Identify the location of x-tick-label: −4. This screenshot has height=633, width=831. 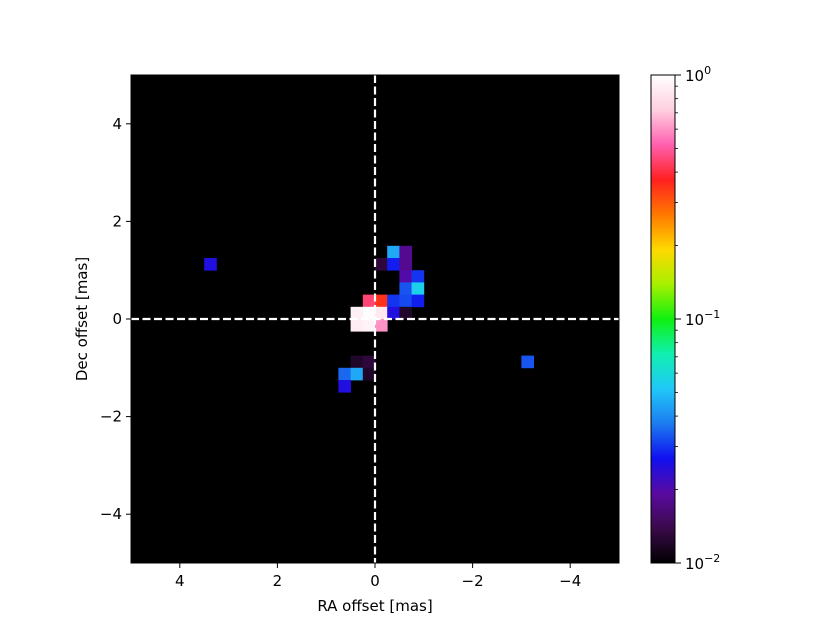
(570, 581).